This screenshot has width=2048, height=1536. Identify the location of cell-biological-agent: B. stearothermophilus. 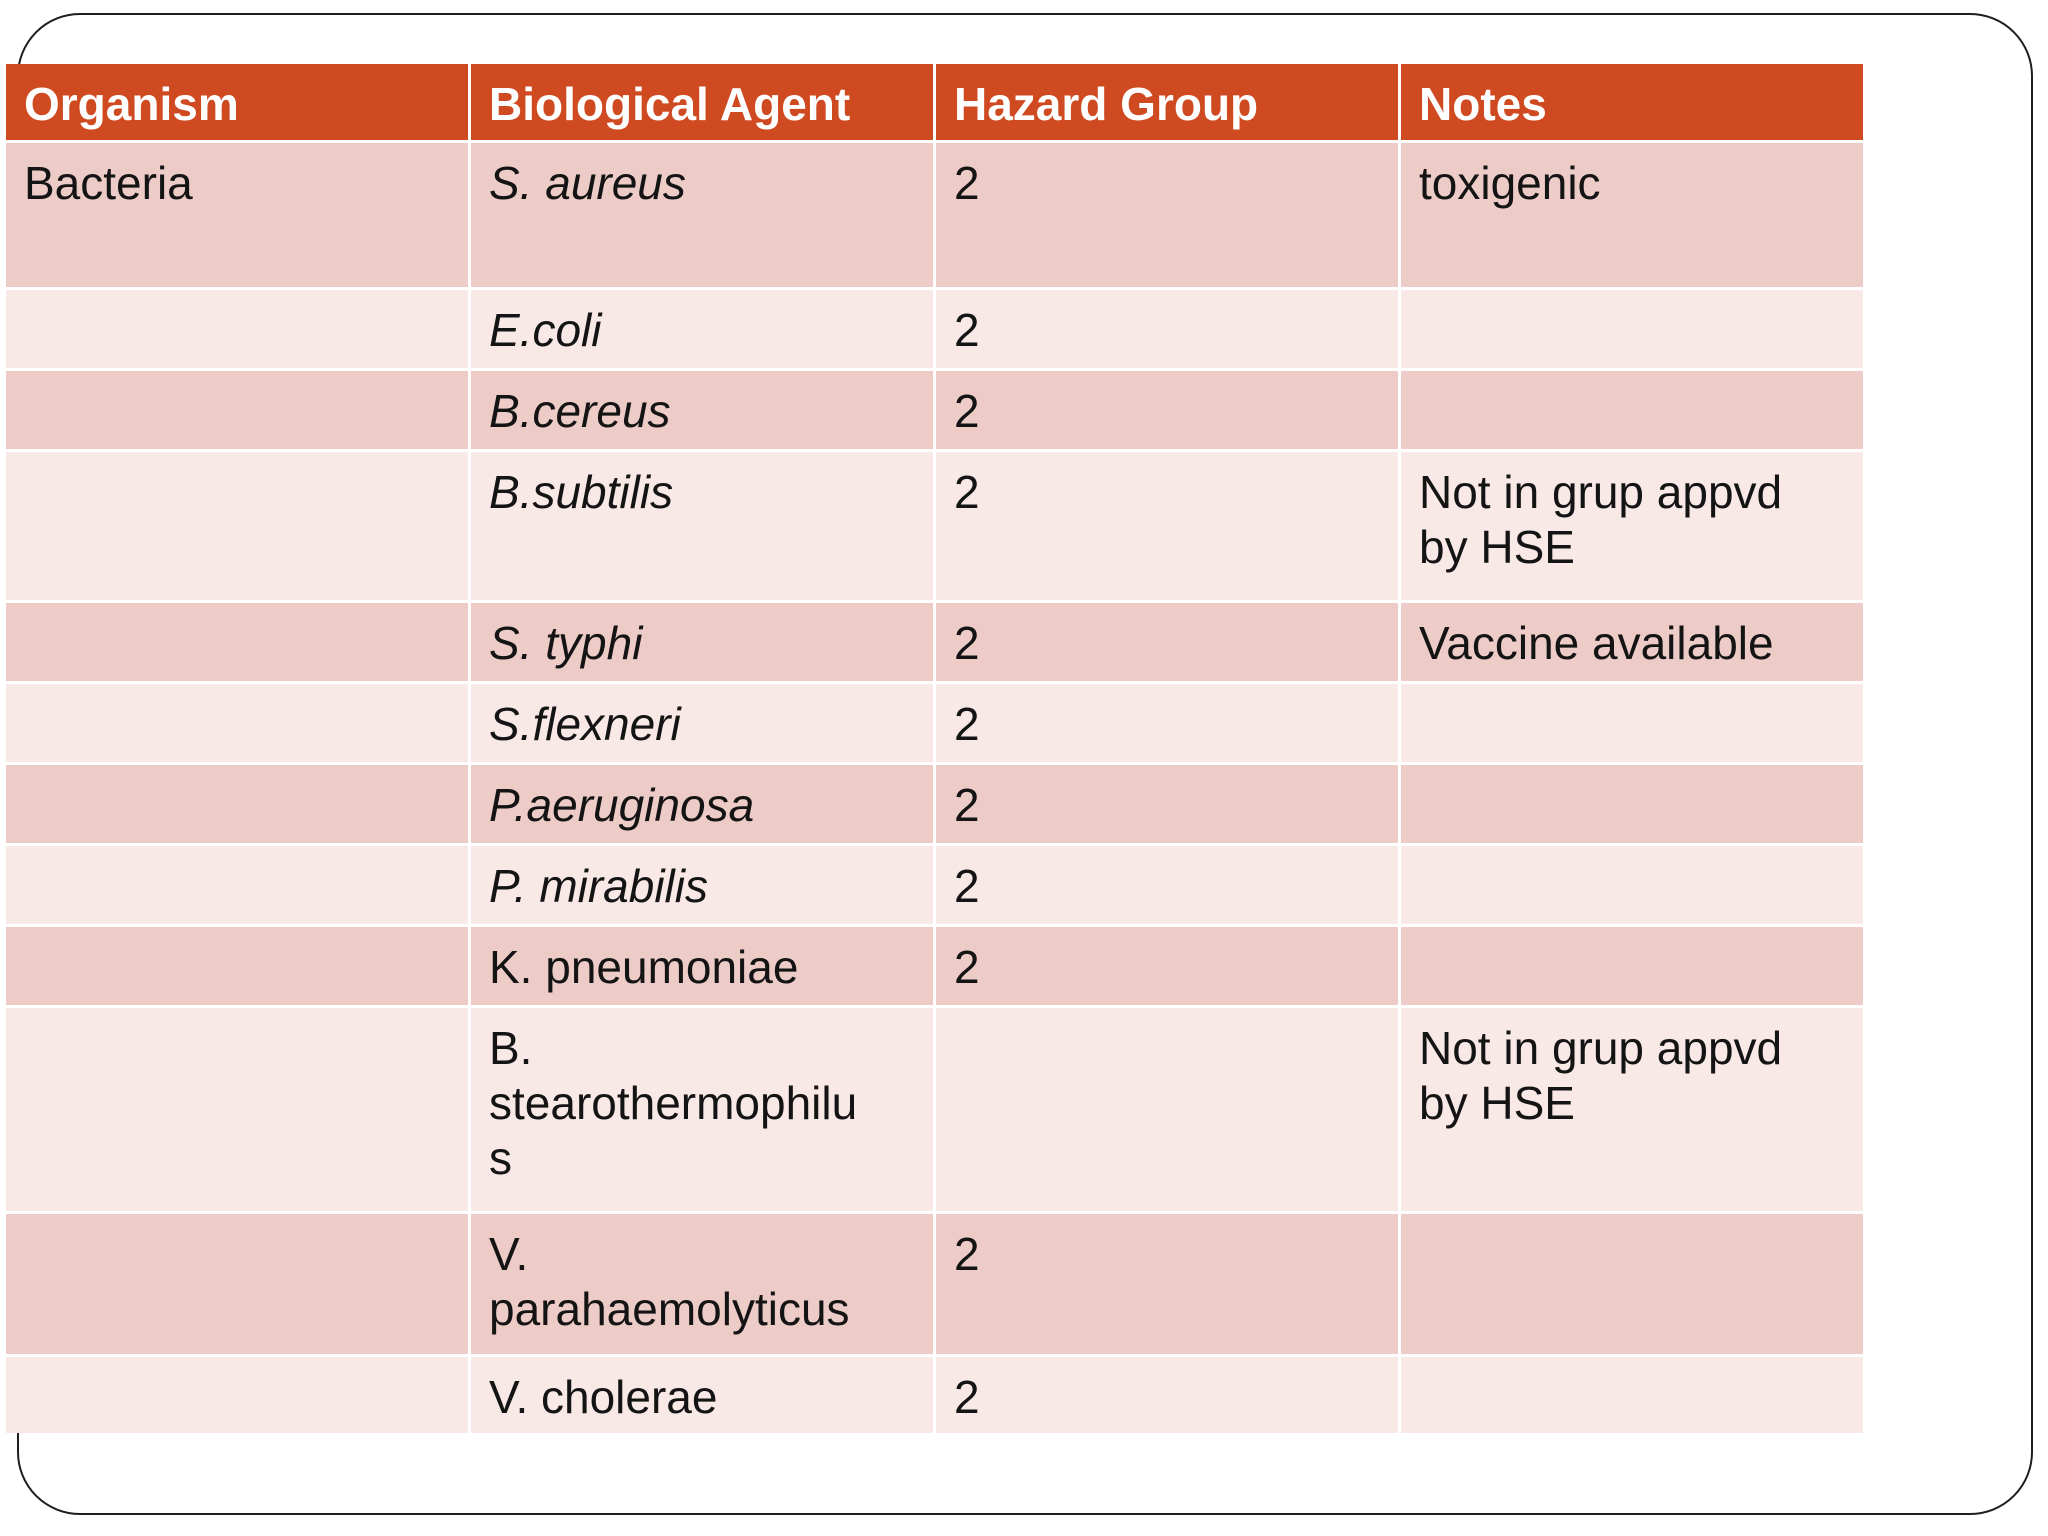
(702, 1109).